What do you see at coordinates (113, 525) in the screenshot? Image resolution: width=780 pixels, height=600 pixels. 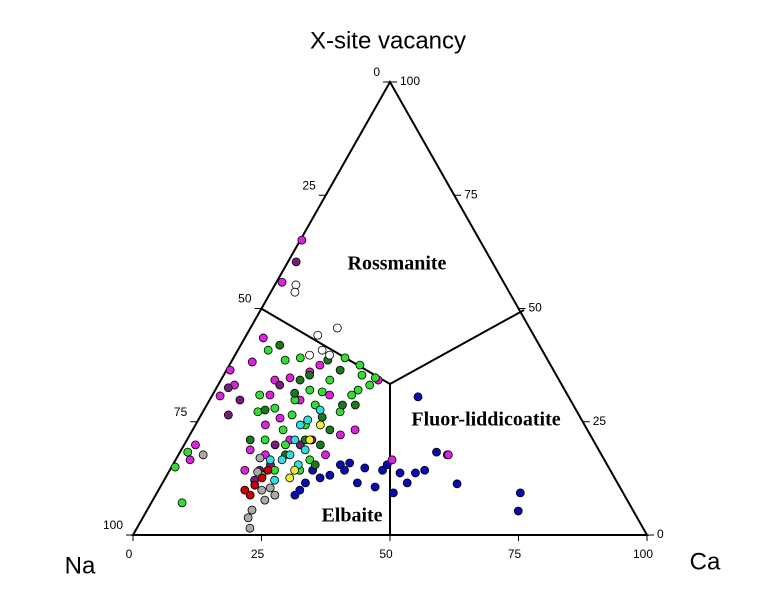 I see `na-tick-label: 100` at bounding box center [113, 525].